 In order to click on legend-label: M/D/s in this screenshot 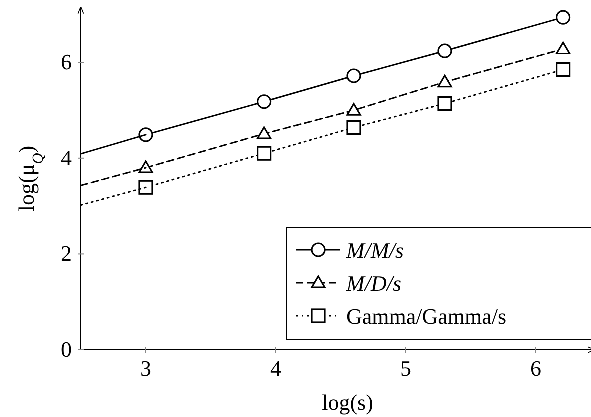, I will do `click(374, 283)`.